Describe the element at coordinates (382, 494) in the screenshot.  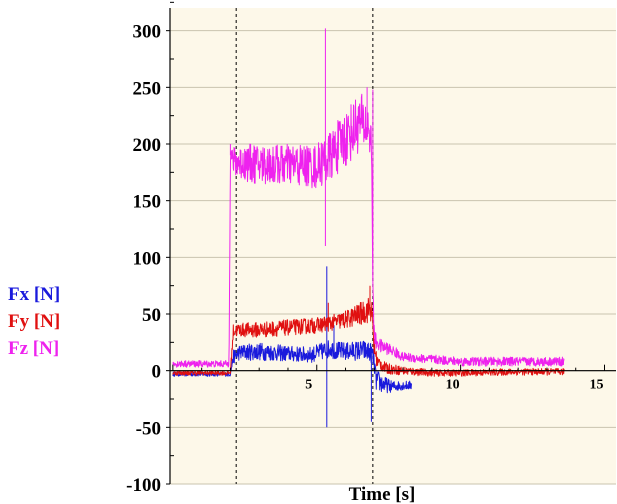
I see `x-axis-label: Time [s]` at that location.